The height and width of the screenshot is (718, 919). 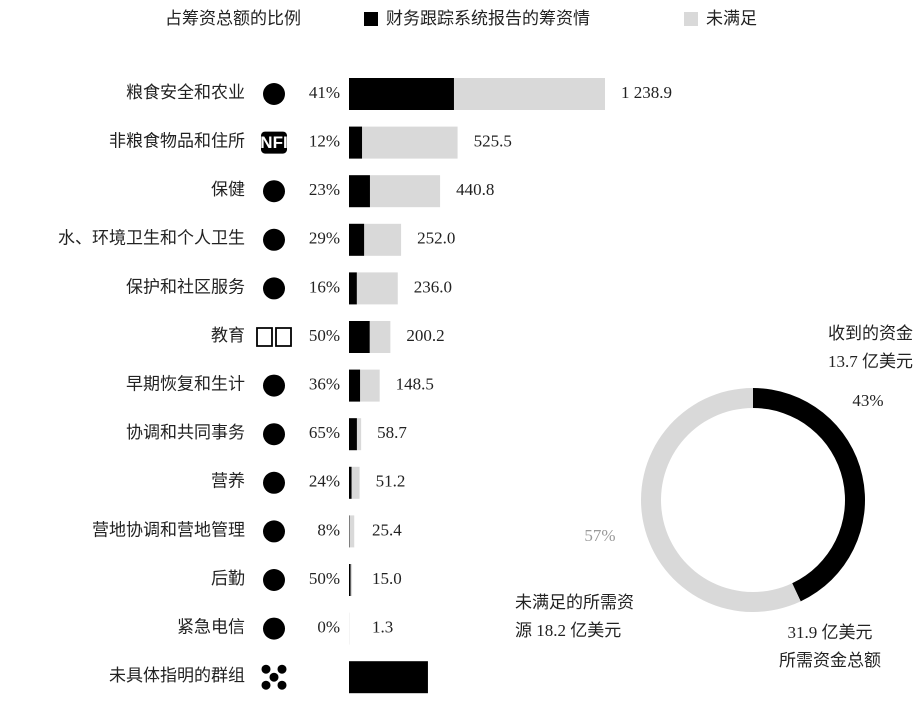 I want to click on value-label: 25.4, so click(x=387, y=529).